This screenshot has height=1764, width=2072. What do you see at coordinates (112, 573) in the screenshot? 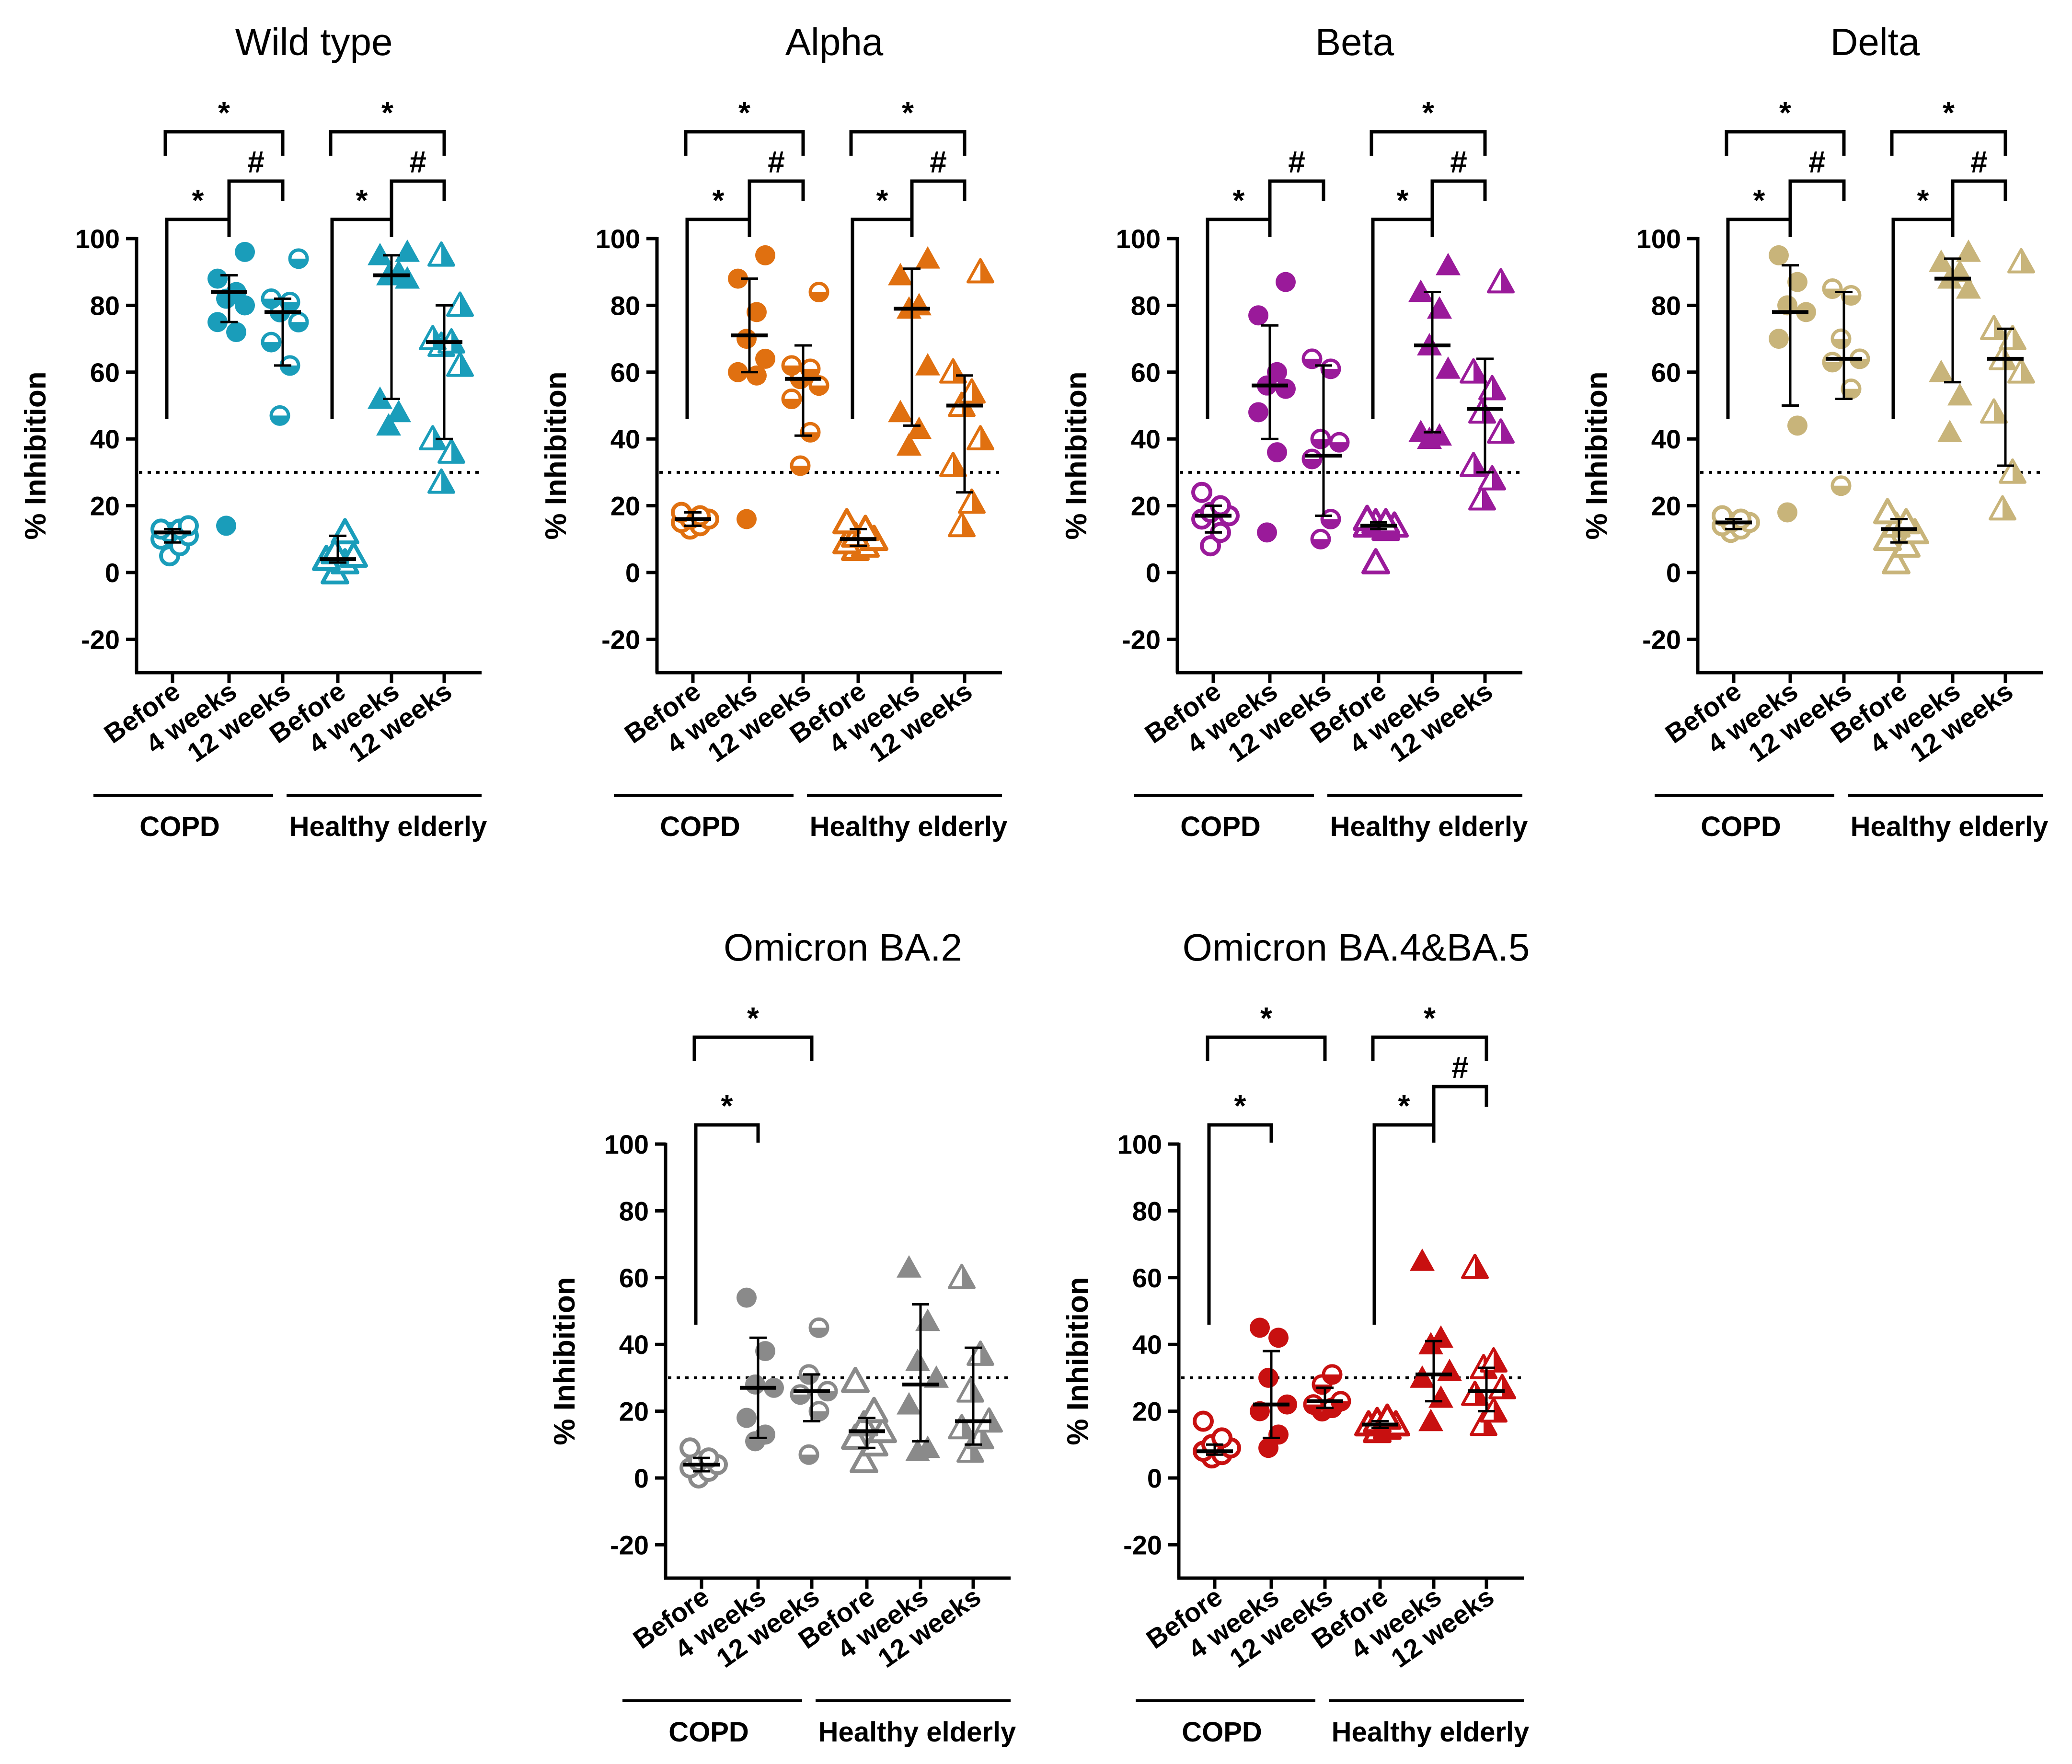
I see `y-tick-label: 0` at bounding box center [112, 573].